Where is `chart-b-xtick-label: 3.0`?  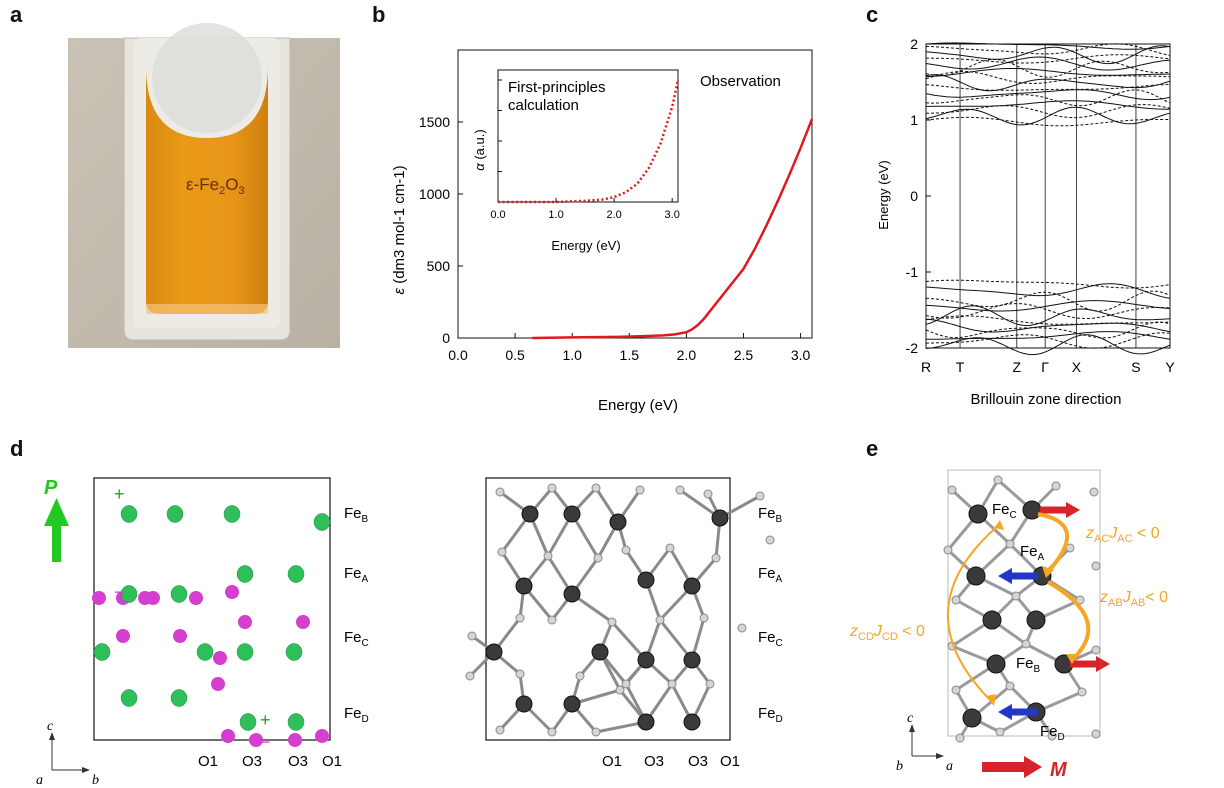
chart-b-xtick-label: 3.0 is located at coordinates (801, 355).